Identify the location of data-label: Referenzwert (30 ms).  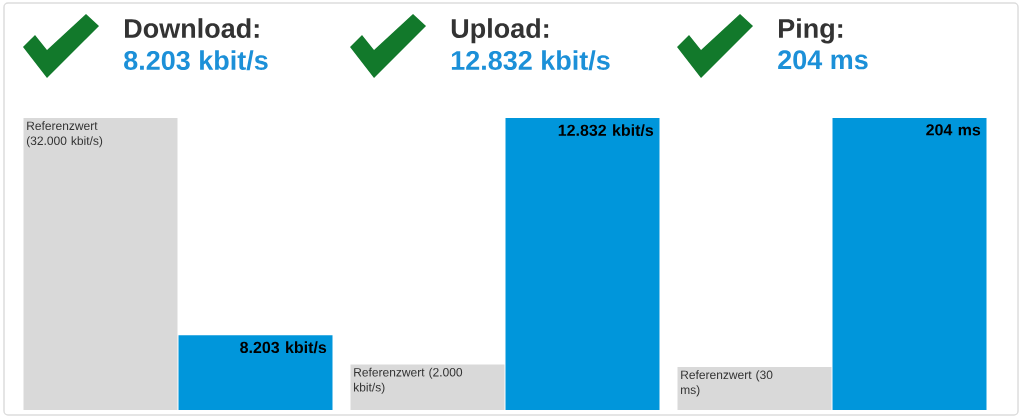
(727, 383).